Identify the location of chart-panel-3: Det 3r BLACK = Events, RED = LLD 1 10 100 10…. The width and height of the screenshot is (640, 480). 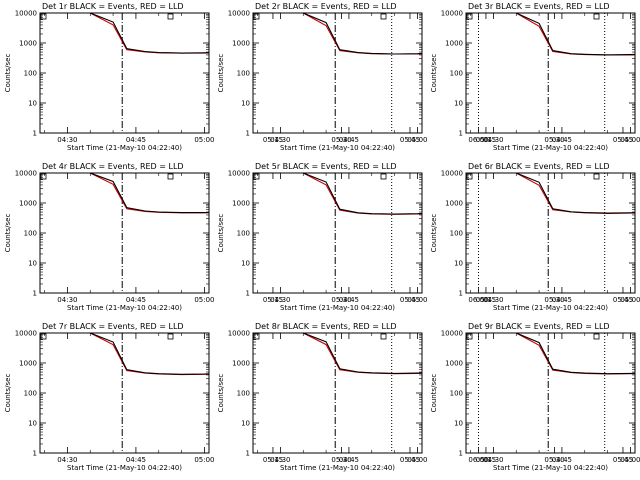
(535, 77).